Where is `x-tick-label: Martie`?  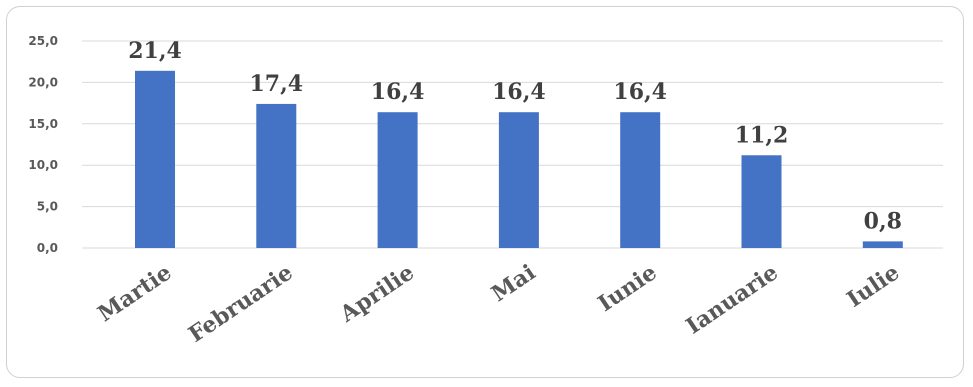
x-tick-label: Martie is located at coordinates (134, 293).